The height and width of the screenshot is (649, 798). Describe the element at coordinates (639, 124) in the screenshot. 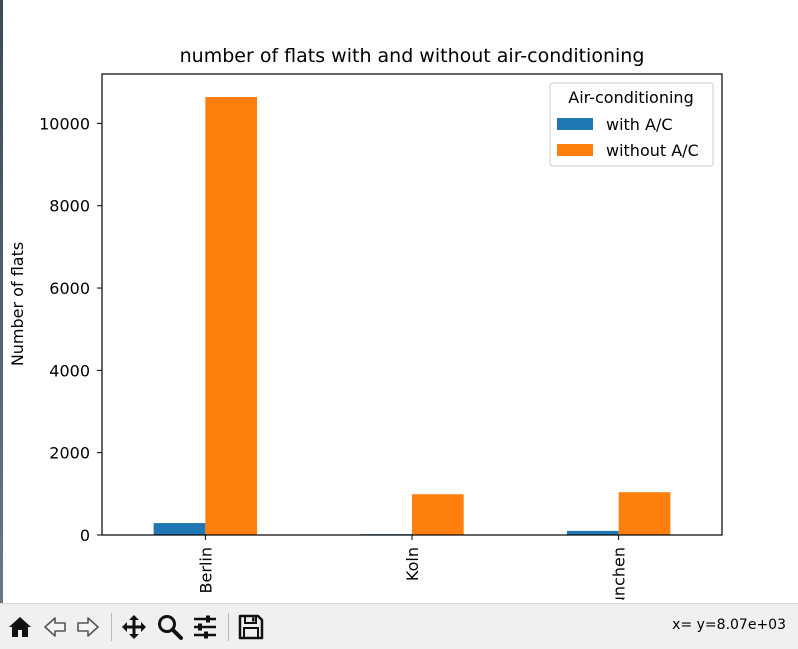

I see `legend-label-with-ac: with A/C` at that location.